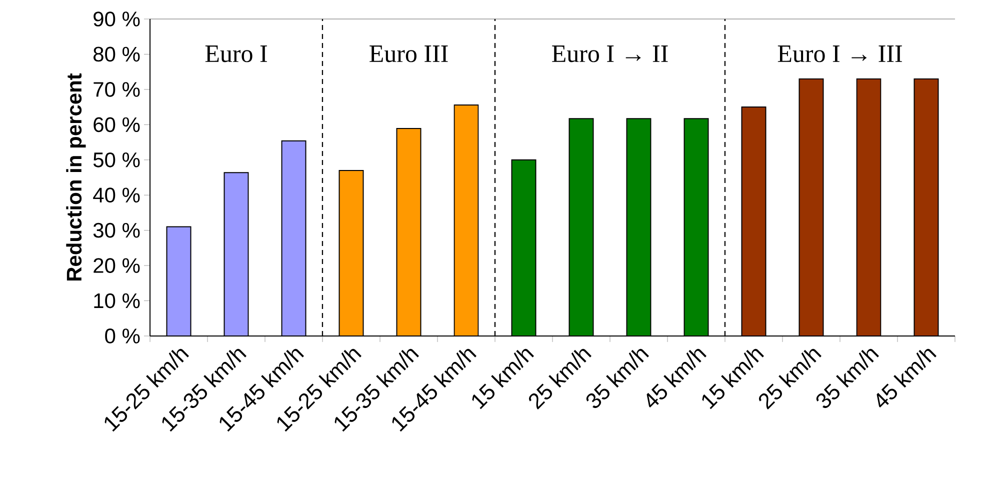  I want to click on y-tick-label: 0 %, so click(122, 336).